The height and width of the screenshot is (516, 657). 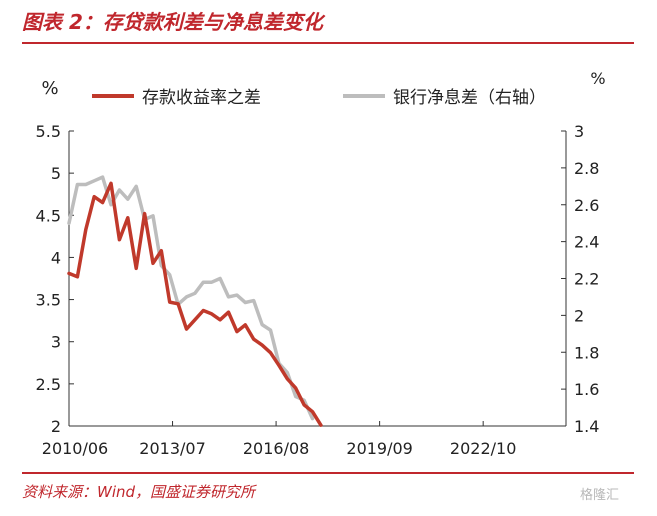 I want to click on right-tick-label: 1.8, so click(x=586, y=352).